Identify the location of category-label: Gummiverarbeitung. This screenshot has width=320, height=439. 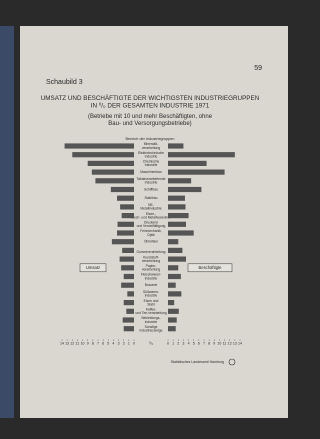
(151, 252).